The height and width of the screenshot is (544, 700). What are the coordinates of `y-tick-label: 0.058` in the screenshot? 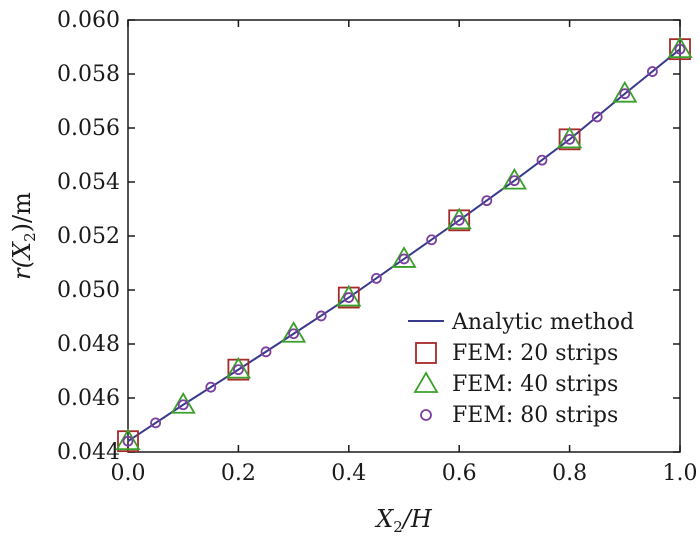 It's located at (88, 74).